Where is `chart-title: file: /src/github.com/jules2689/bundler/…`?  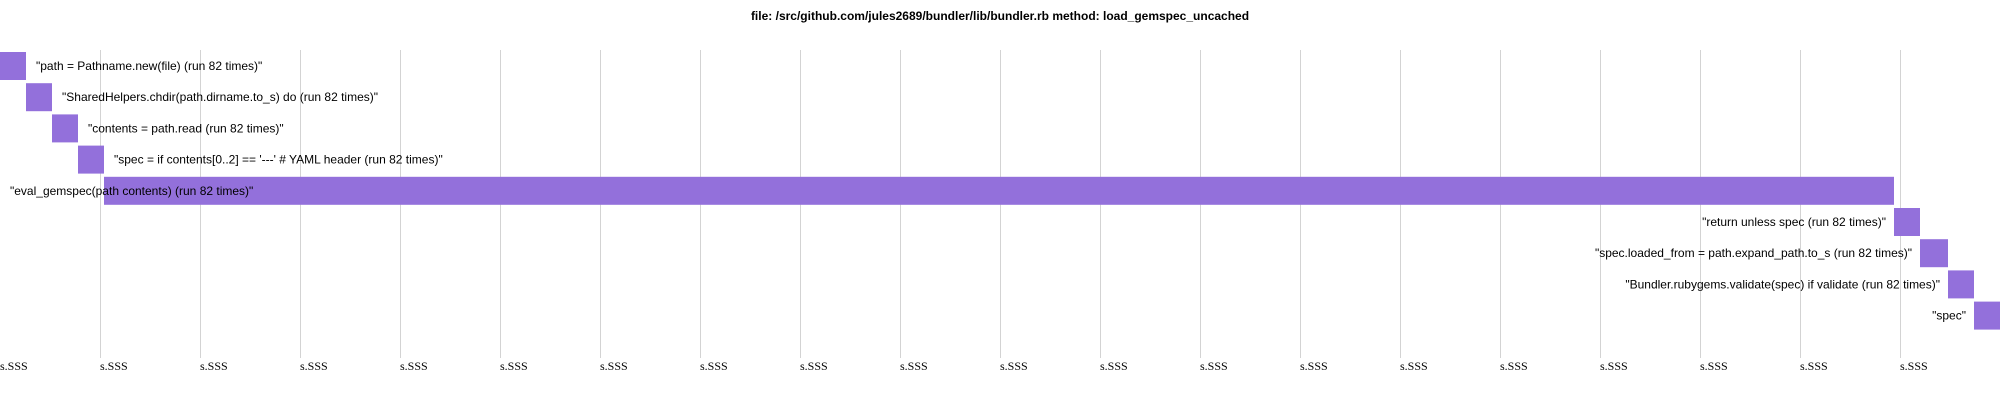
chart-title: file: /src/github.com/jules2689/bundler/… is located at coordinates (1000, 16).